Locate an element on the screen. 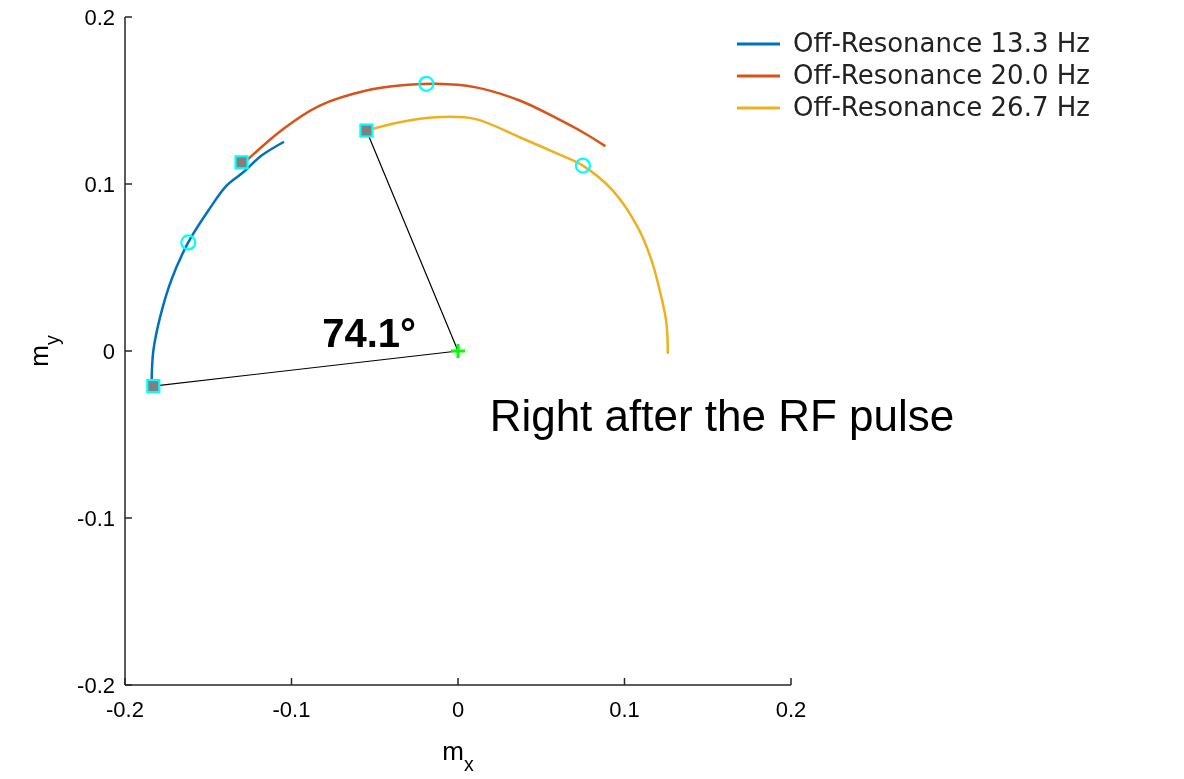  x-tick-label: 0.1 is located at coordinates (624, 709).